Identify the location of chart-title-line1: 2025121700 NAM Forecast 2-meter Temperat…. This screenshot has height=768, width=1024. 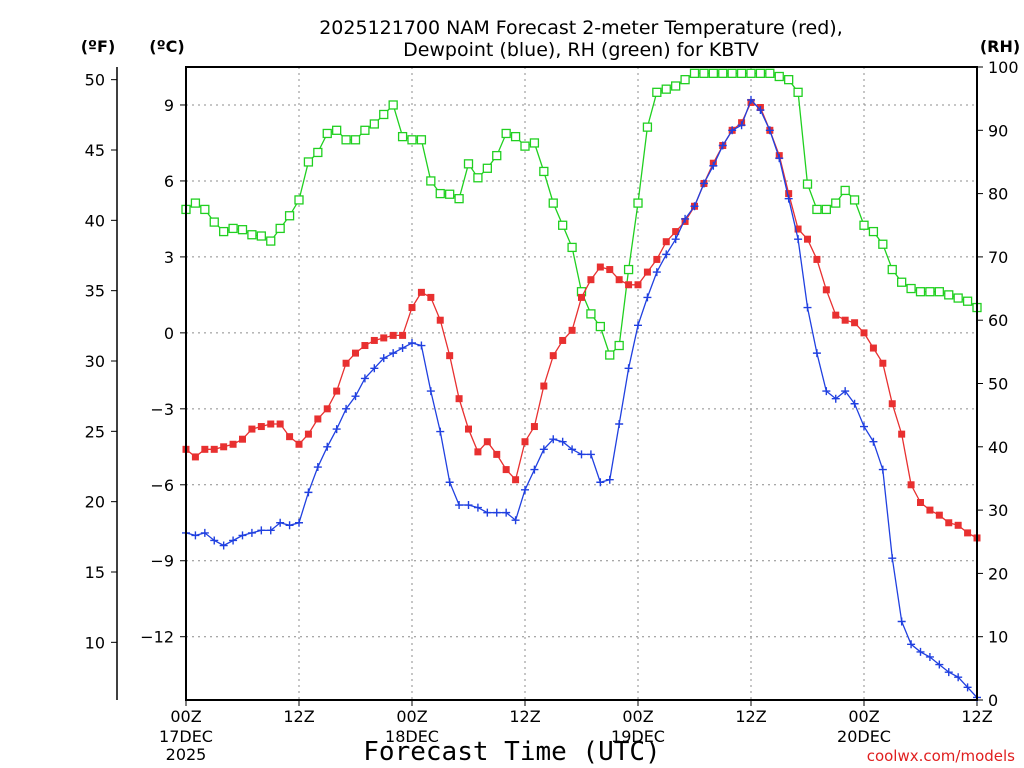
(581, 28).